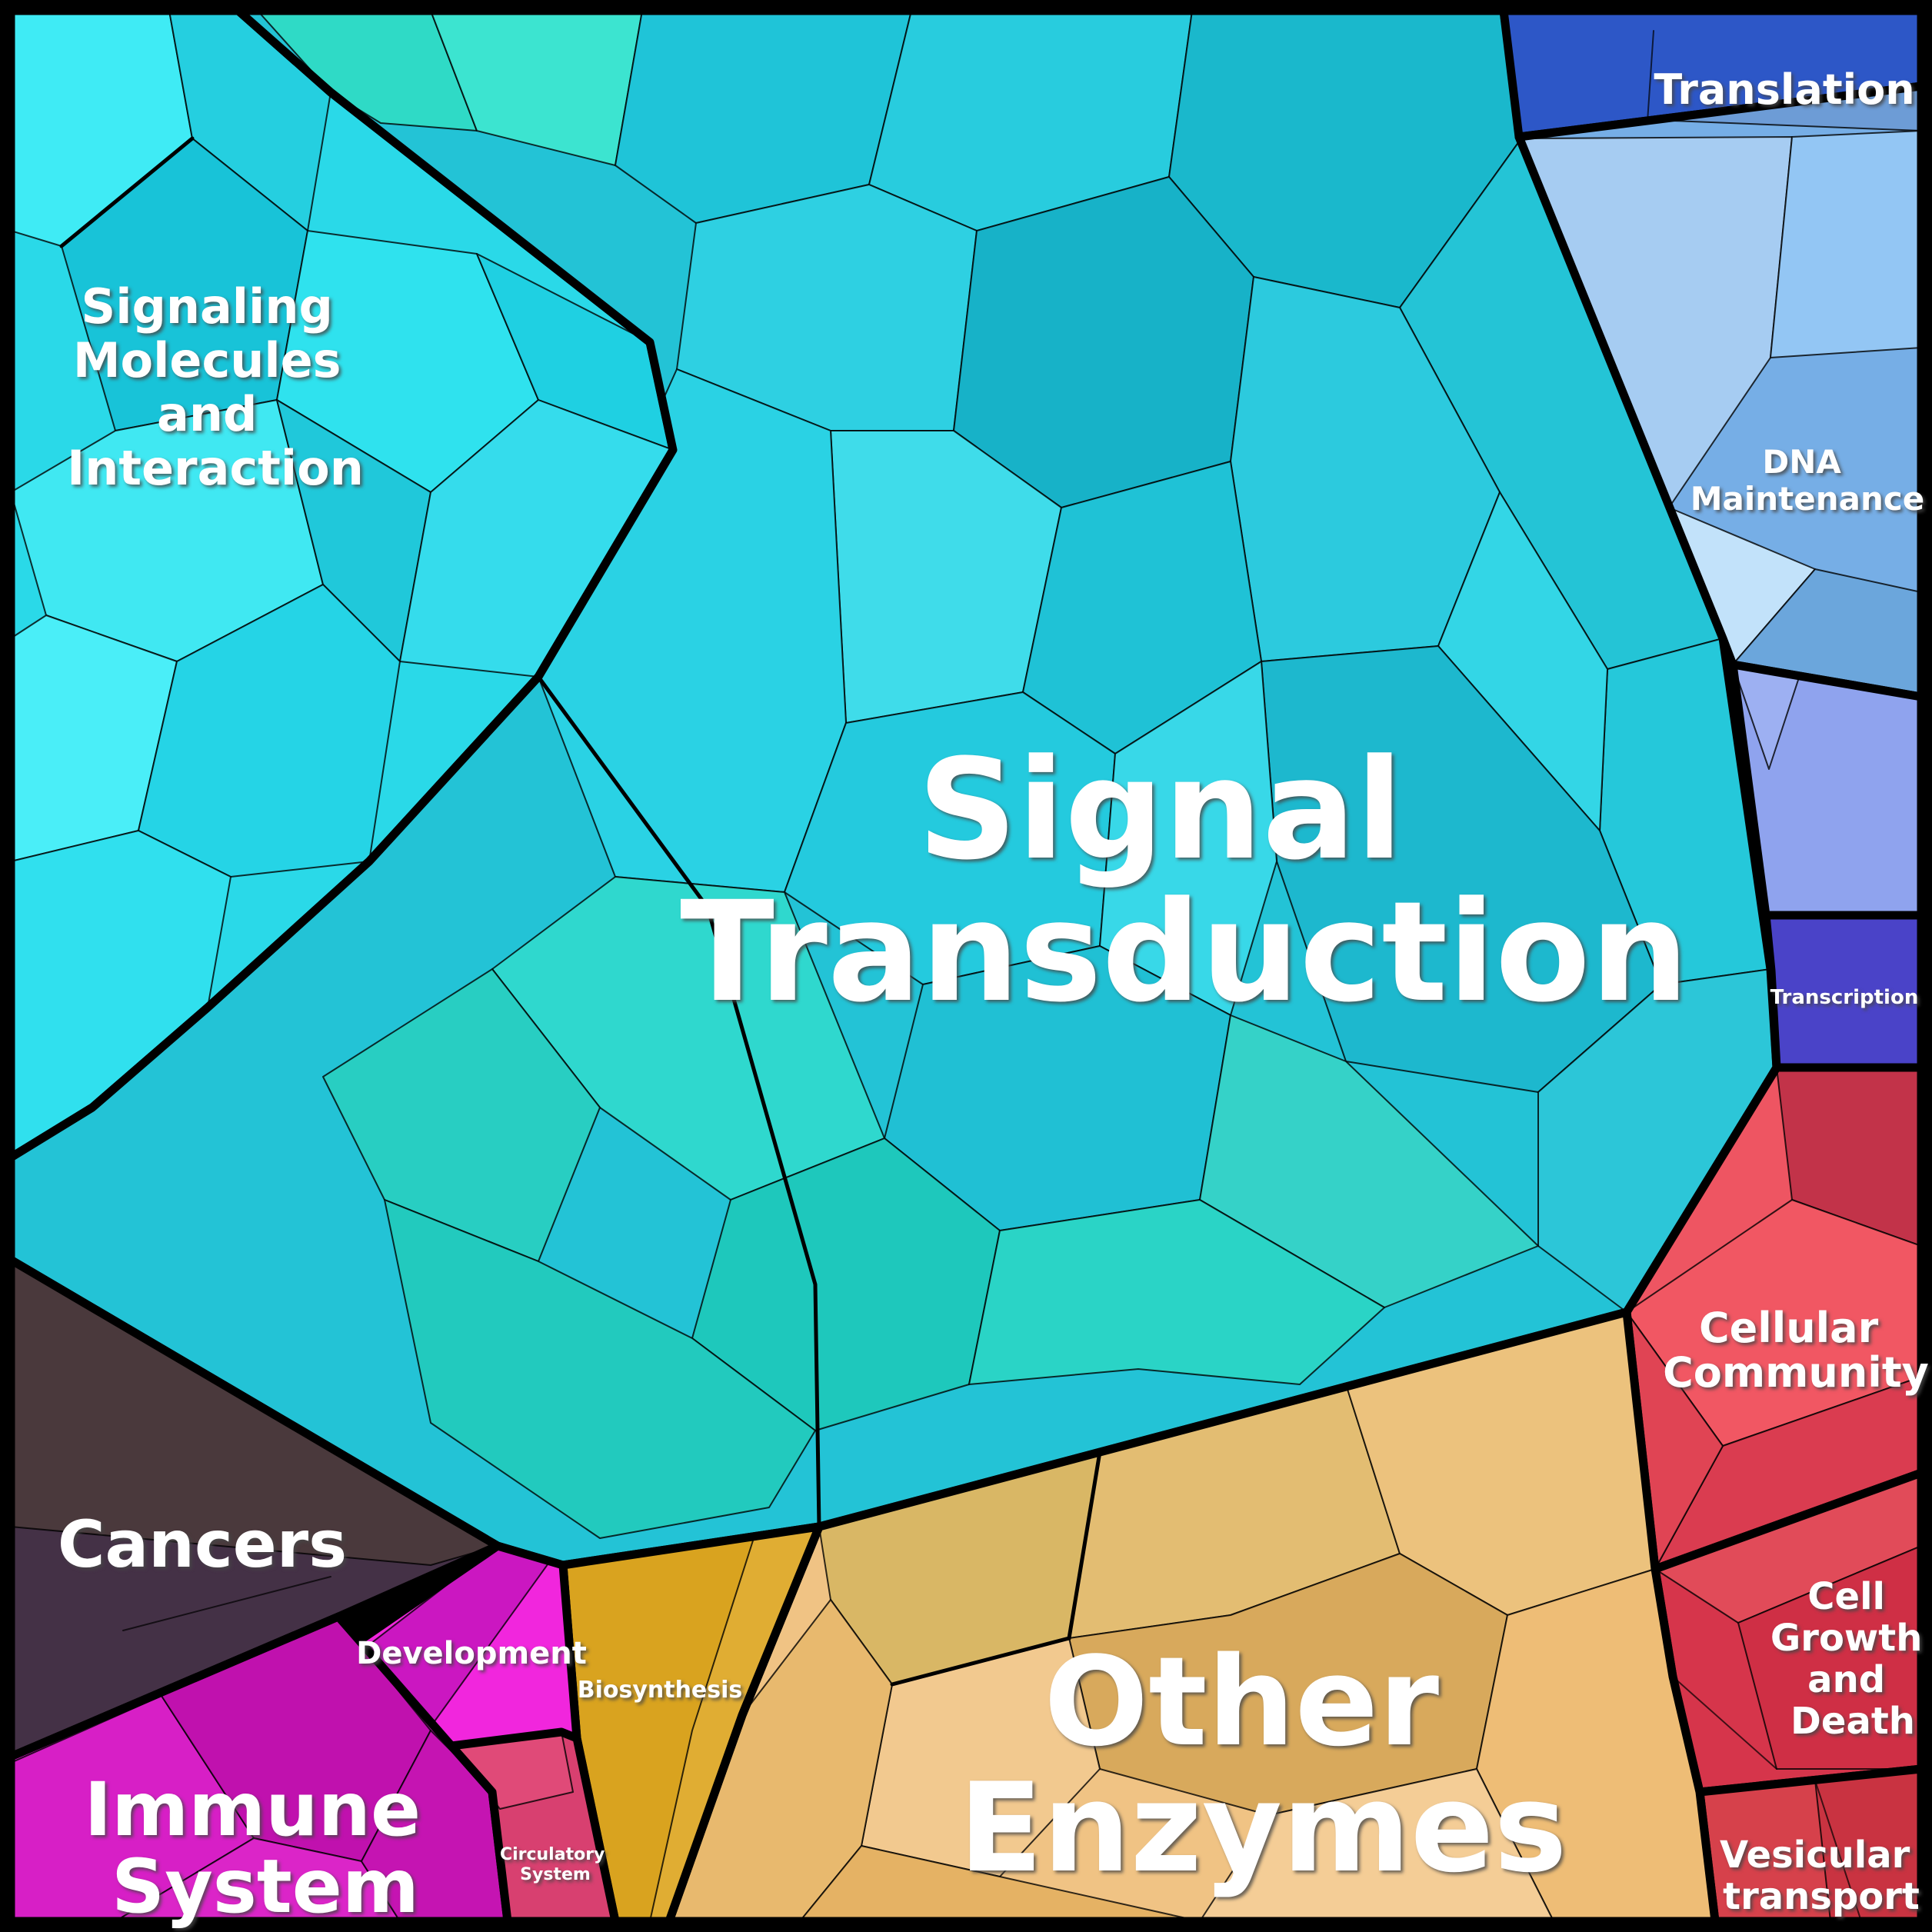 This screenshot has width=1932, height=1932. I want to click on label-signal-transduction: Signal Transduction, so click(1184, 881).